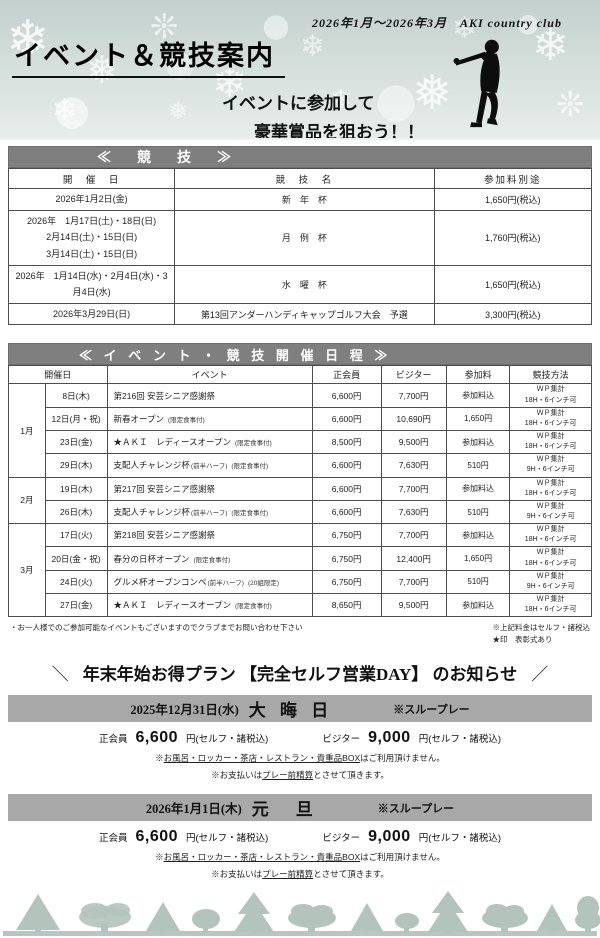  What do you see at coordinates (76, 605) in the screenshot?
I see `cell-day: 27日(金)` at bounding box center [76, 605].